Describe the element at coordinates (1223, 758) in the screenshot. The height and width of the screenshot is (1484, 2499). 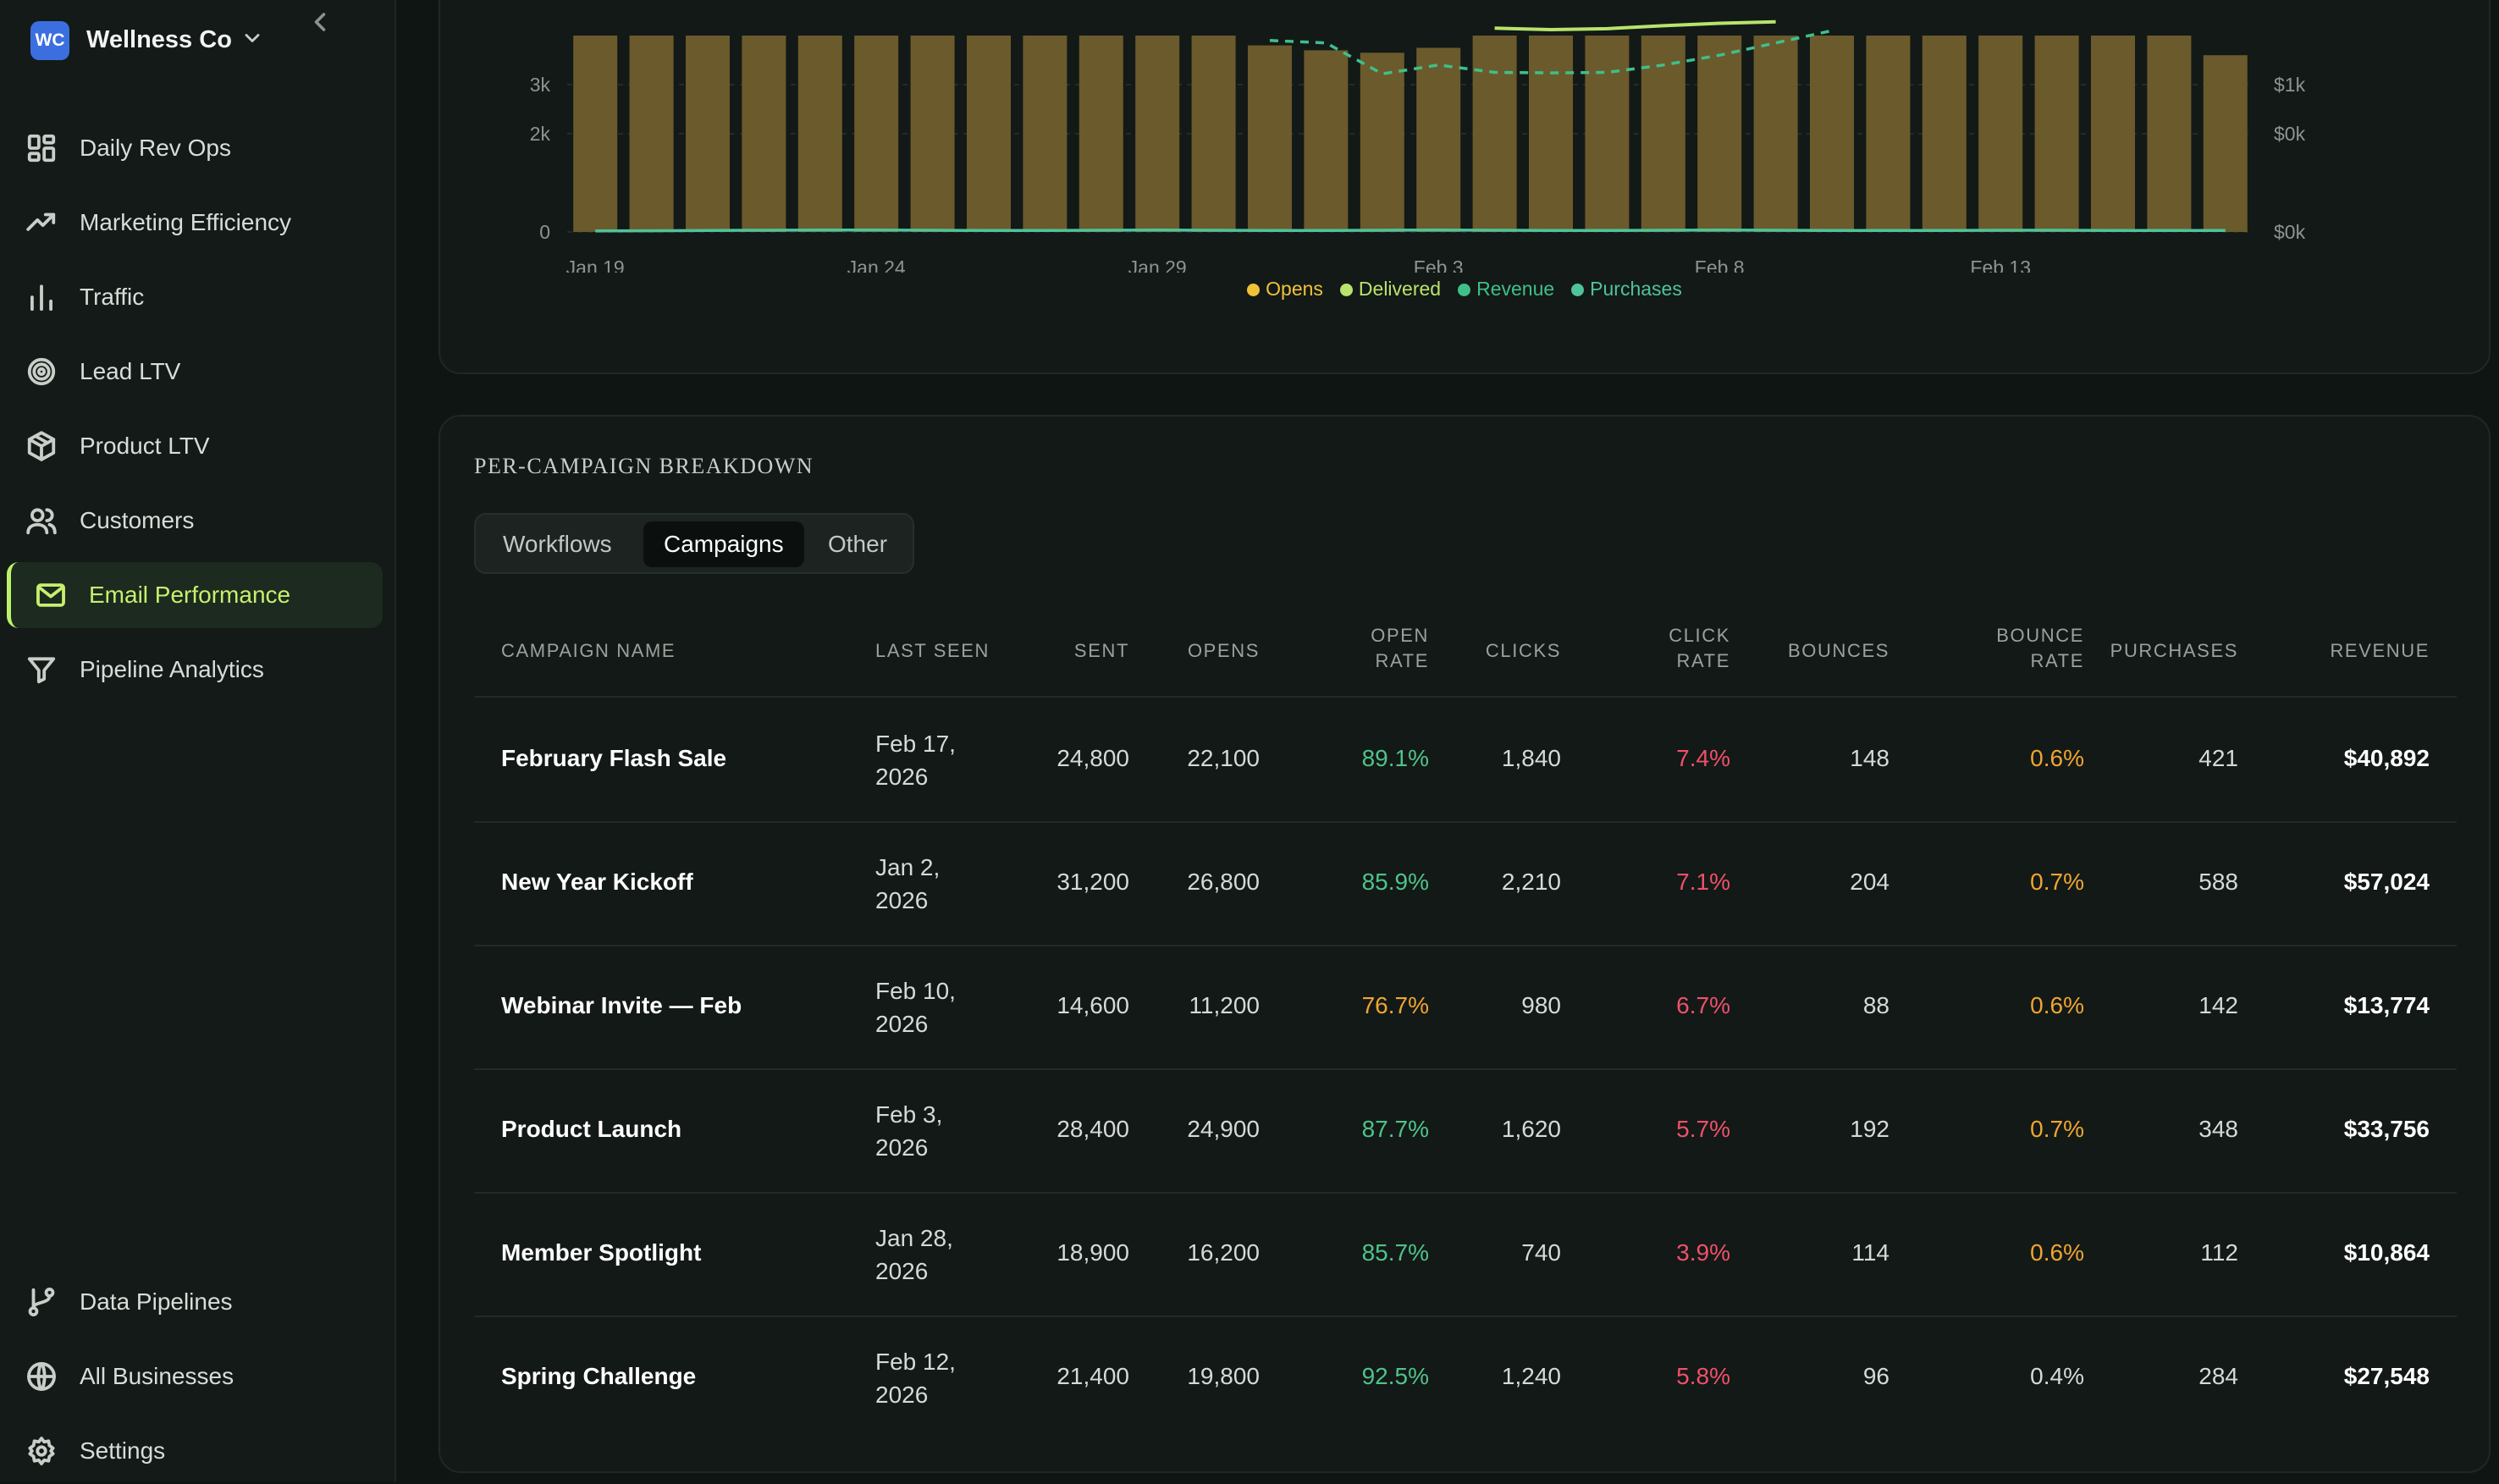
I see `opens-value: 22,100` at that location.